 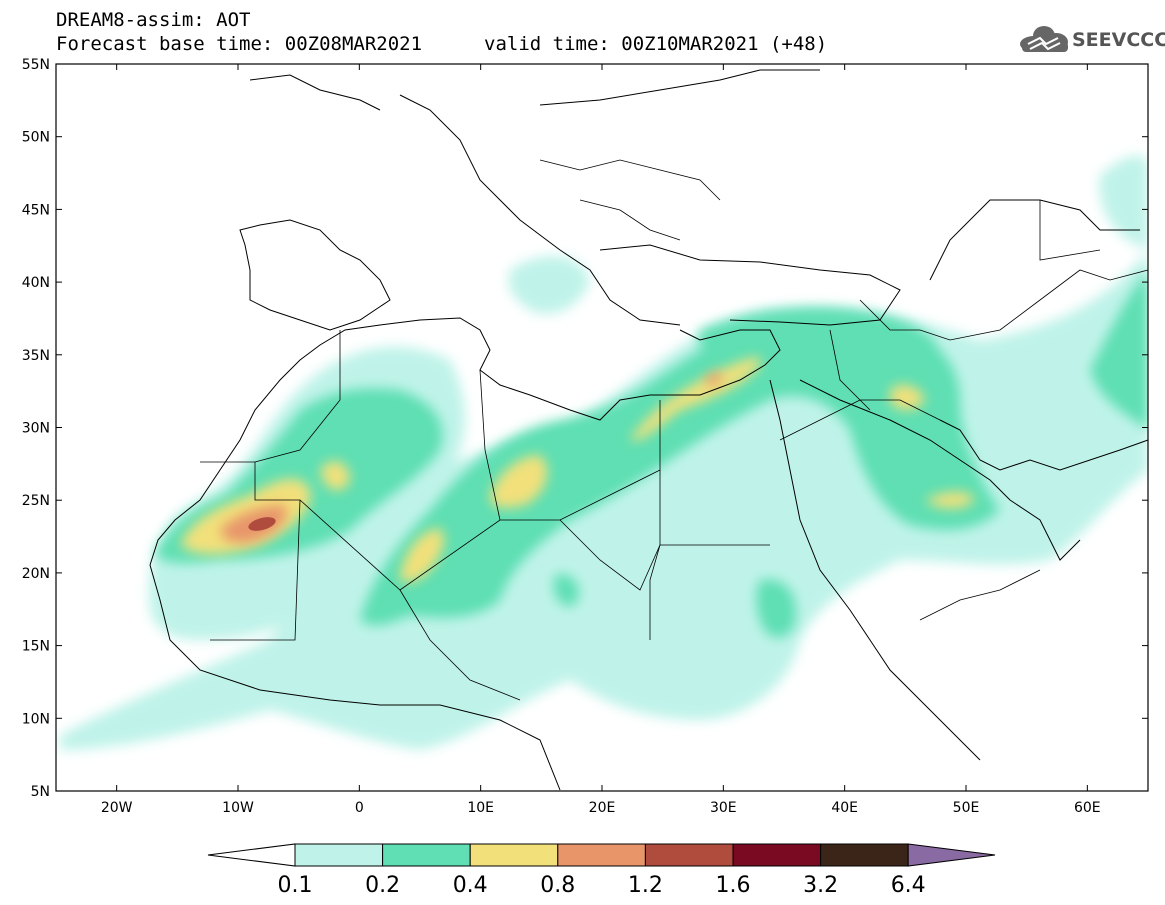 I want to click on colorbar-over-triangle, so click(x=951, y=855).